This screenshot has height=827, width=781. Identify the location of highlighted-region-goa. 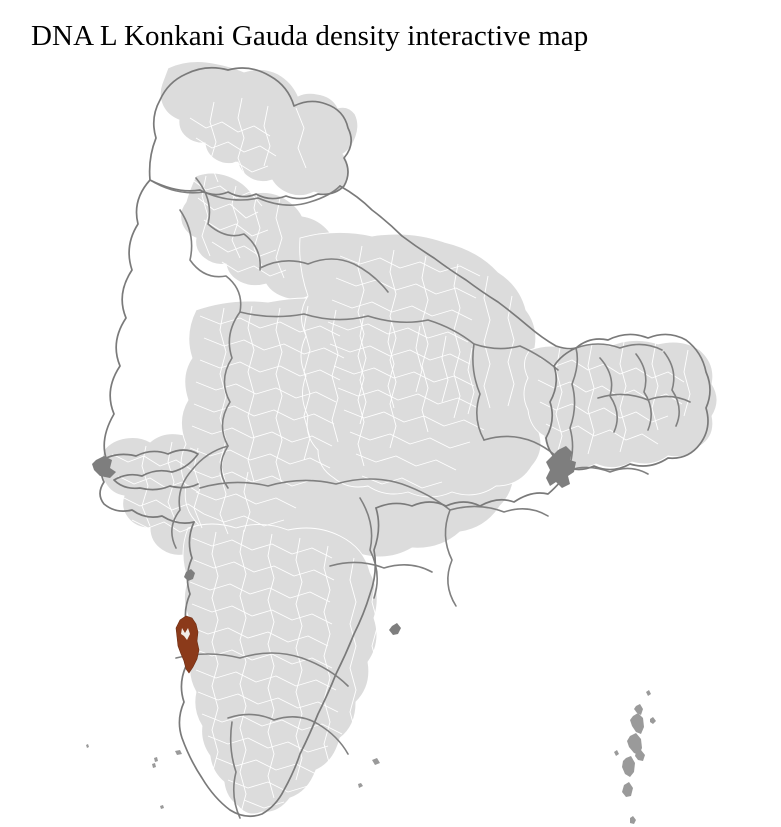
(187, 644).